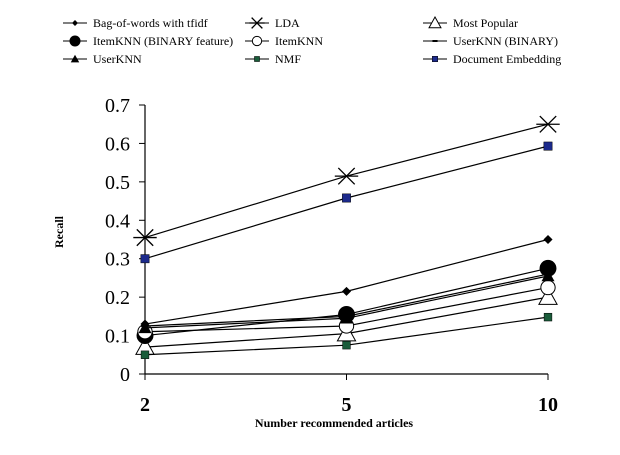 The width and height of the screenshot is (620, 455). What do you see at coordinates (485, 23) in the screenshot?
I see `legend-label: Most Popular` at bounding box center [485, 23].